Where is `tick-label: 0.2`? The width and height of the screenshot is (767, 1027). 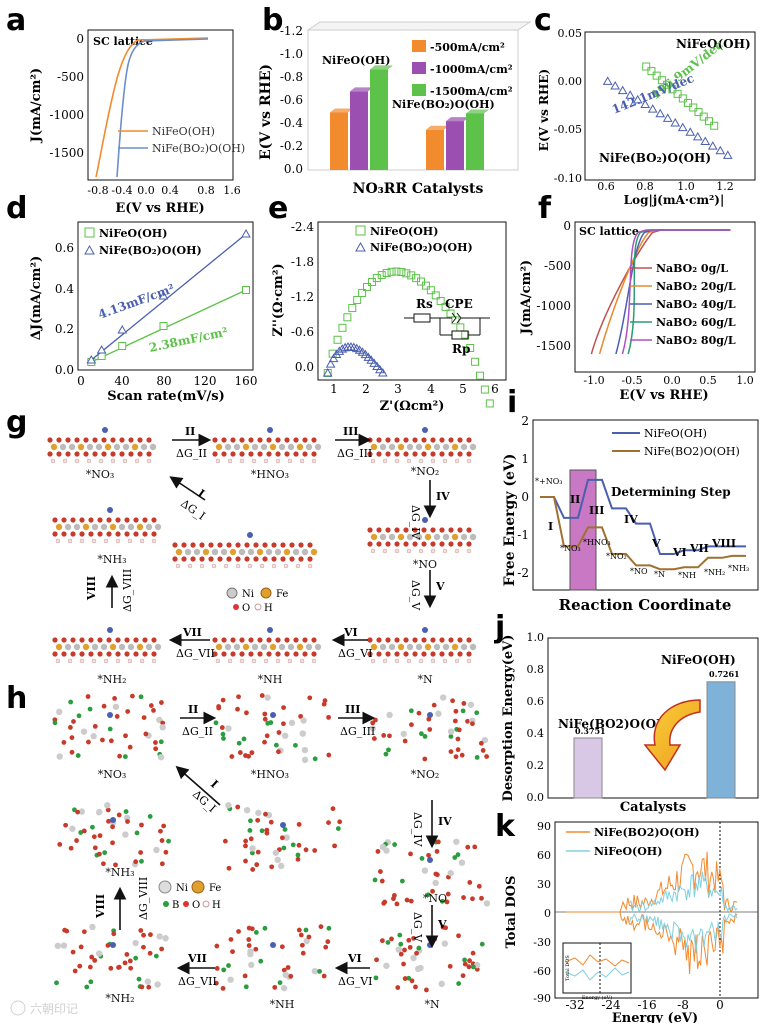 tick-label: 0.2 is located at coordinates (536, 765).